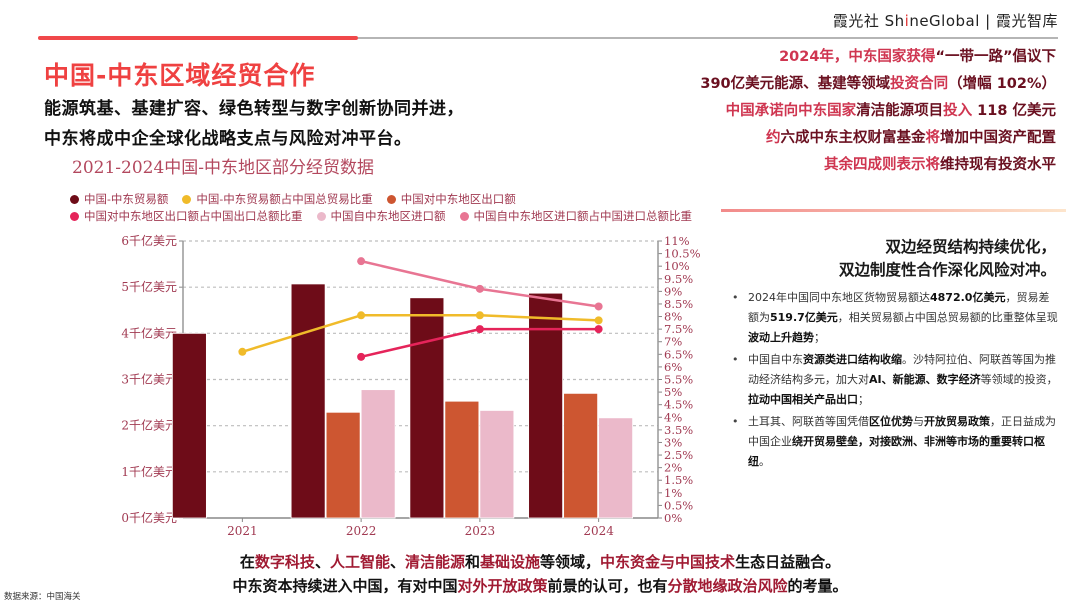 The height and width of the screenshot is (608, 1080). I want to click on conclusion-line: 在数字科技、人工智能、清洁能源和基础设施等领域，中东资金与中国技术生态日益融合。, so click(540, 562).